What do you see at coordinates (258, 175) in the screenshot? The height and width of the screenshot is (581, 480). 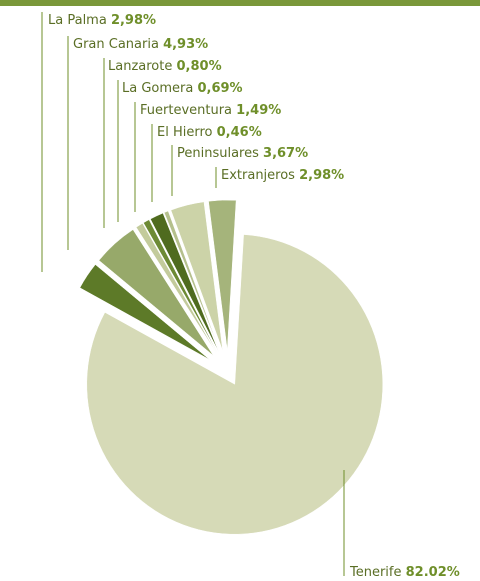 I see `slice-name: Extranjeros` at bounding box center [258, 175].